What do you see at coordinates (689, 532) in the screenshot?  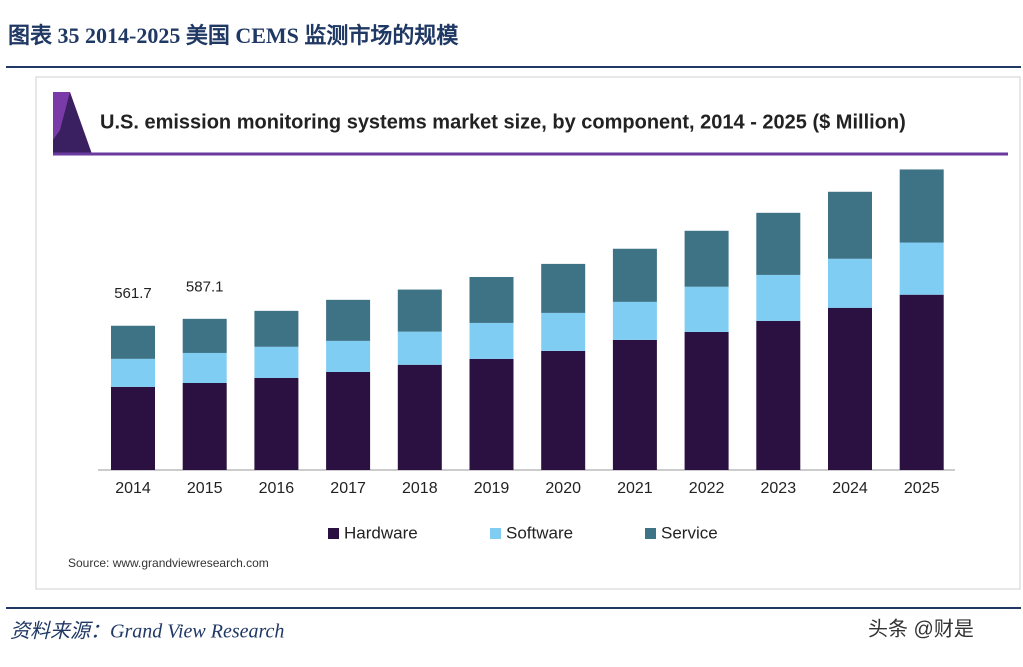 I see `legend-label: Service` at bounding box center [689, 532].